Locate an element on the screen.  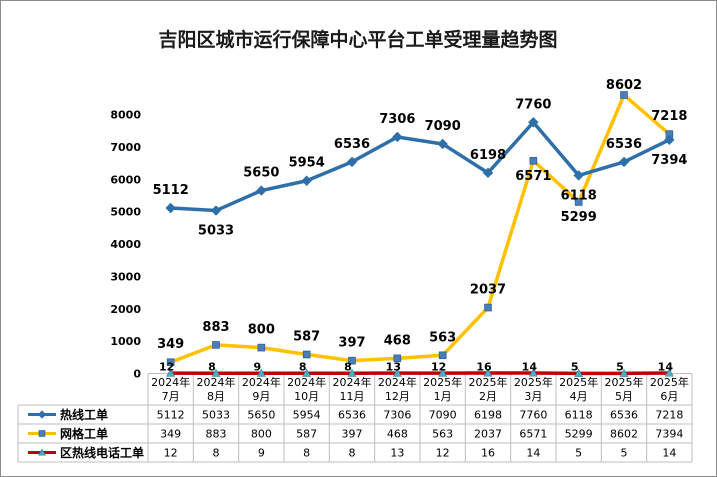
y-tick-label: 0 is located at coordinates (137, 374).